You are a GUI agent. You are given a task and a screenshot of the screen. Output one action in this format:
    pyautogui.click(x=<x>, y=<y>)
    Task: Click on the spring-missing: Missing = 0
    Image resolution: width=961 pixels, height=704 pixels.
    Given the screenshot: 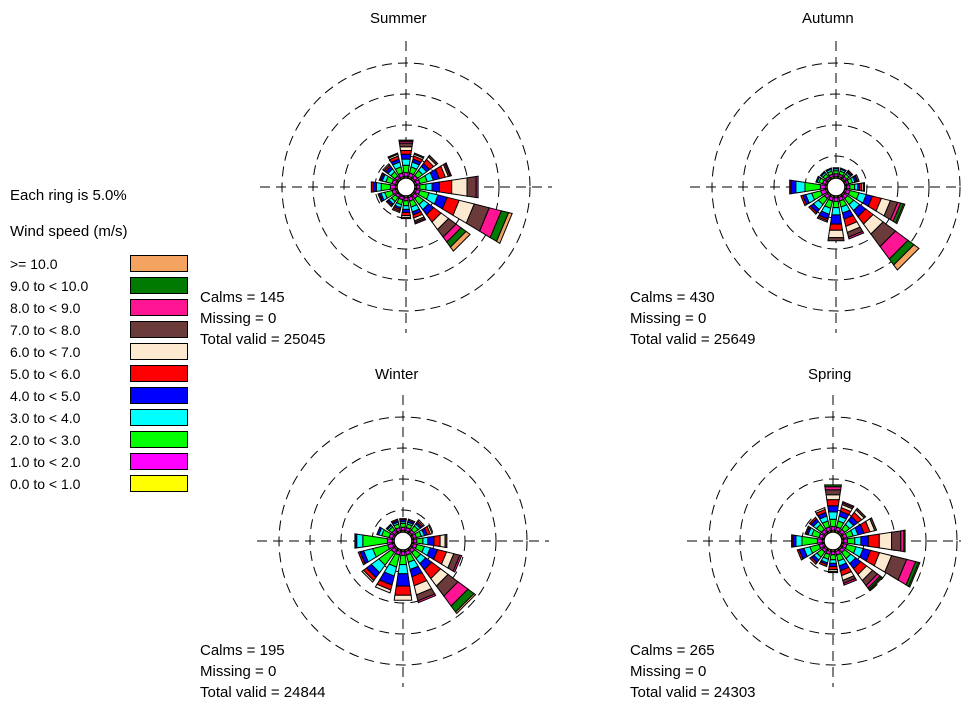 What is the action you would take?
    pyautogui.click(x=668, y=671)
    